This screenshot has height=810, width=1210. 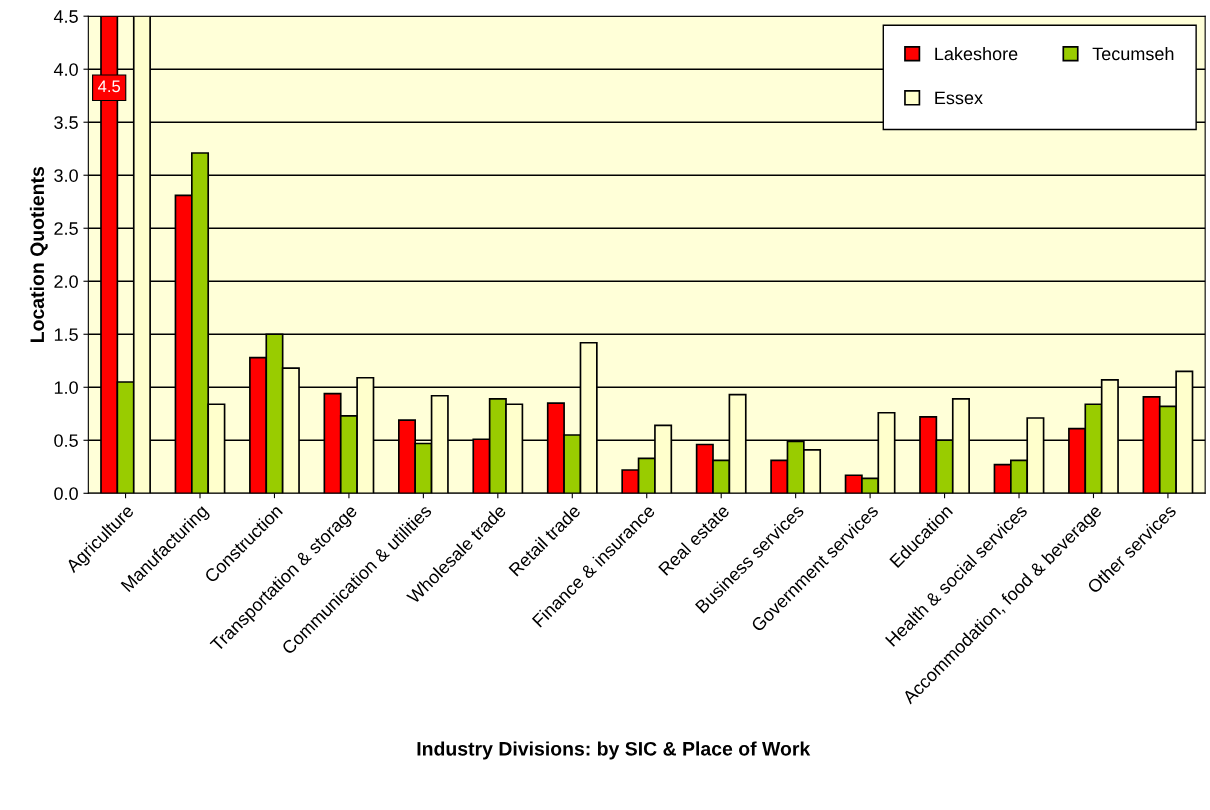 I want to click on x-axis-title: Industry Divisions: by SIC & Place of Work, so click(x=614, y=750).